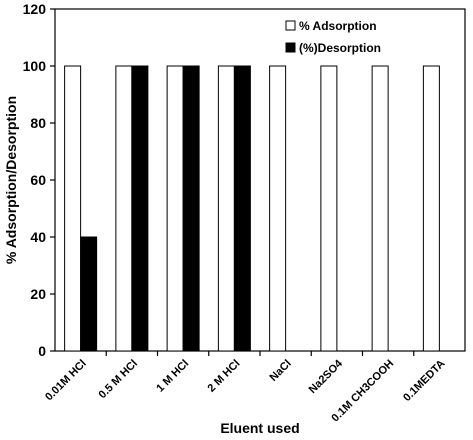  I want to click on y-axis: 0 20 40 60 80 100 120, so click(39, 180).